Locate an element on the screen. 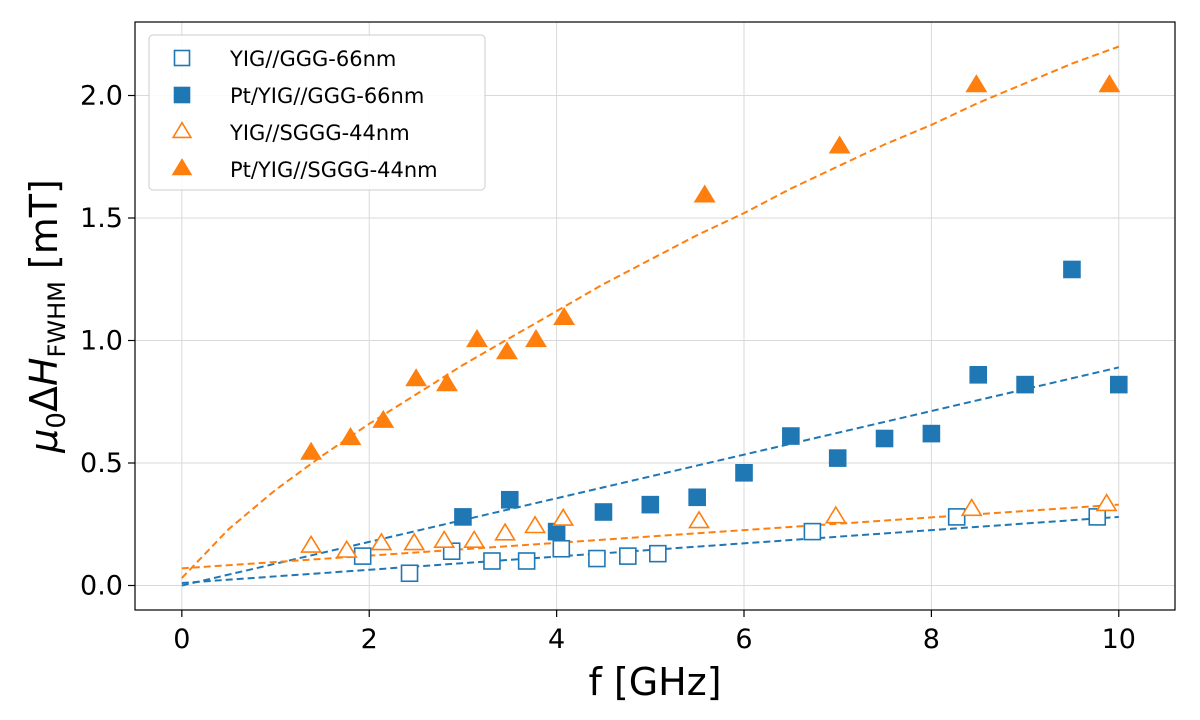  legend-label-yig-sggg-44nm: YIG//SGGG-44nm is located at coordinates (319, 133).